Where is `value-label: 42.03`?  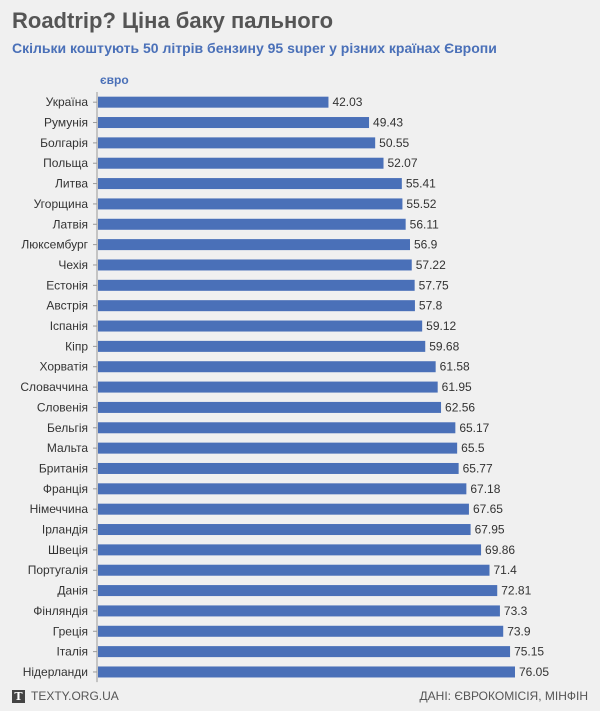 value-label: 42.03 is located at coordinates (347, 102).